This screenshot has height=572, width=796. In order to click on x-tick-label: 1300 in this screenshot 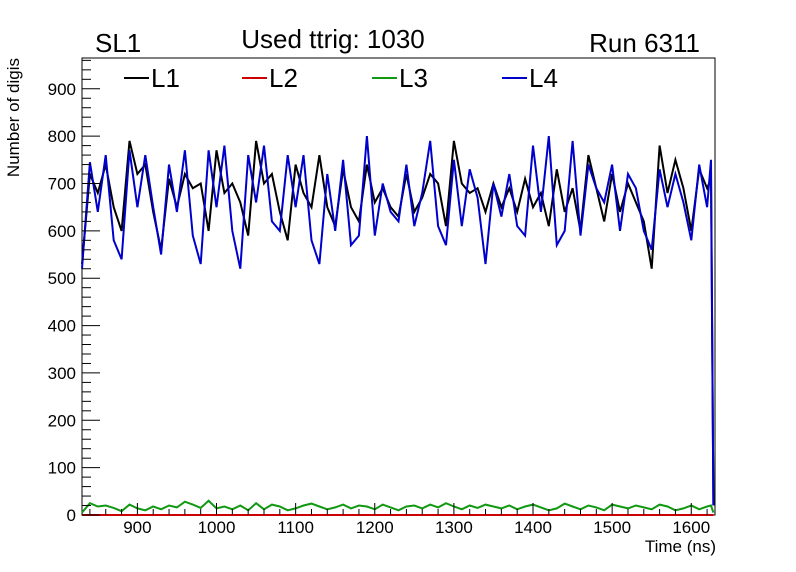, I will do `click(454, 527)`.